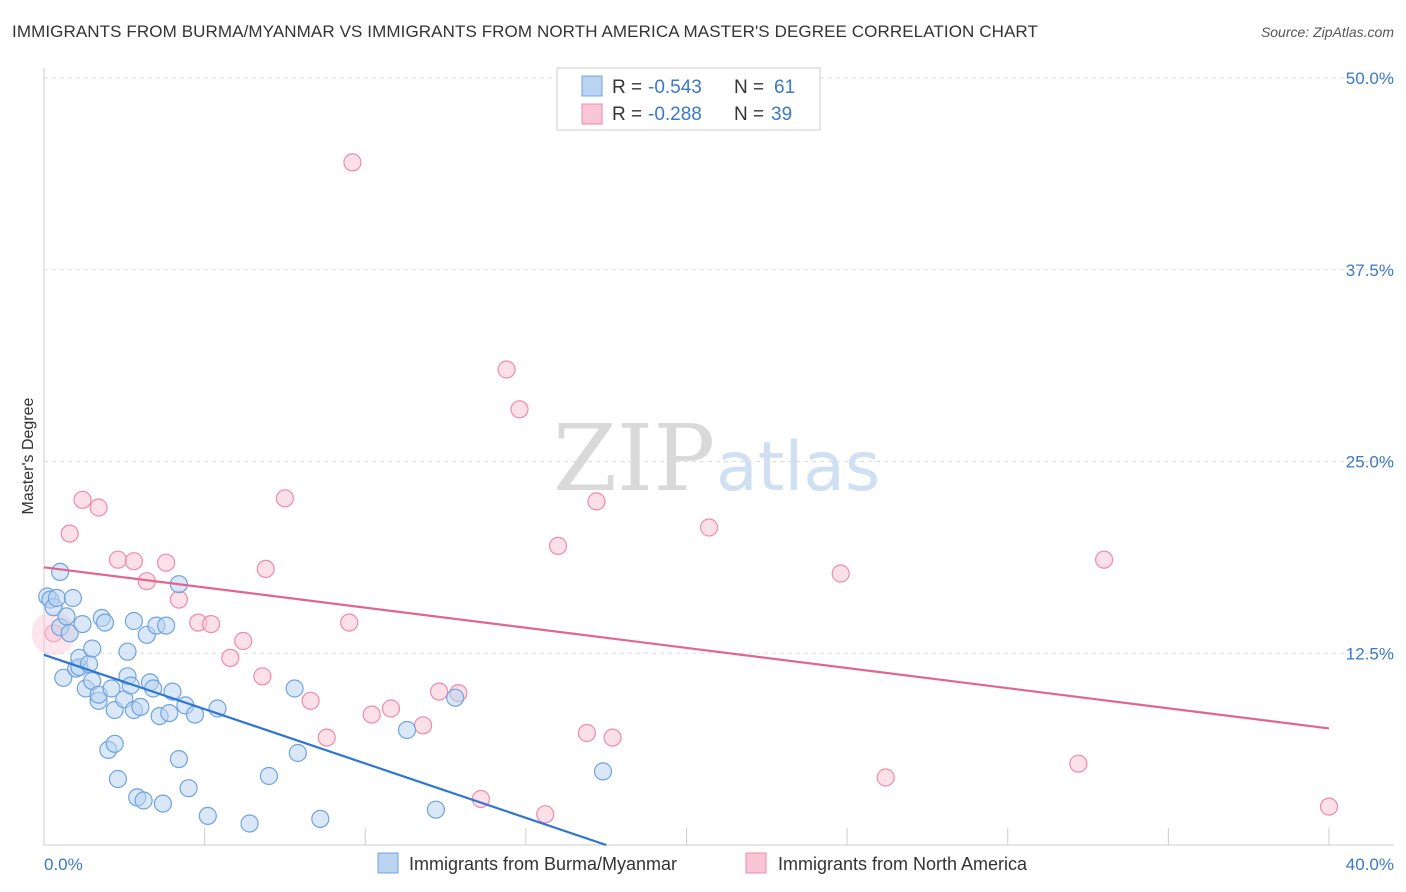 The width and height of the screenshot is (1406, 892). What do you see at coordinates (1370, 78) in the screenshot?
I see `y-tick-label-3: 50.0%` at bounding box center [1370, 78].